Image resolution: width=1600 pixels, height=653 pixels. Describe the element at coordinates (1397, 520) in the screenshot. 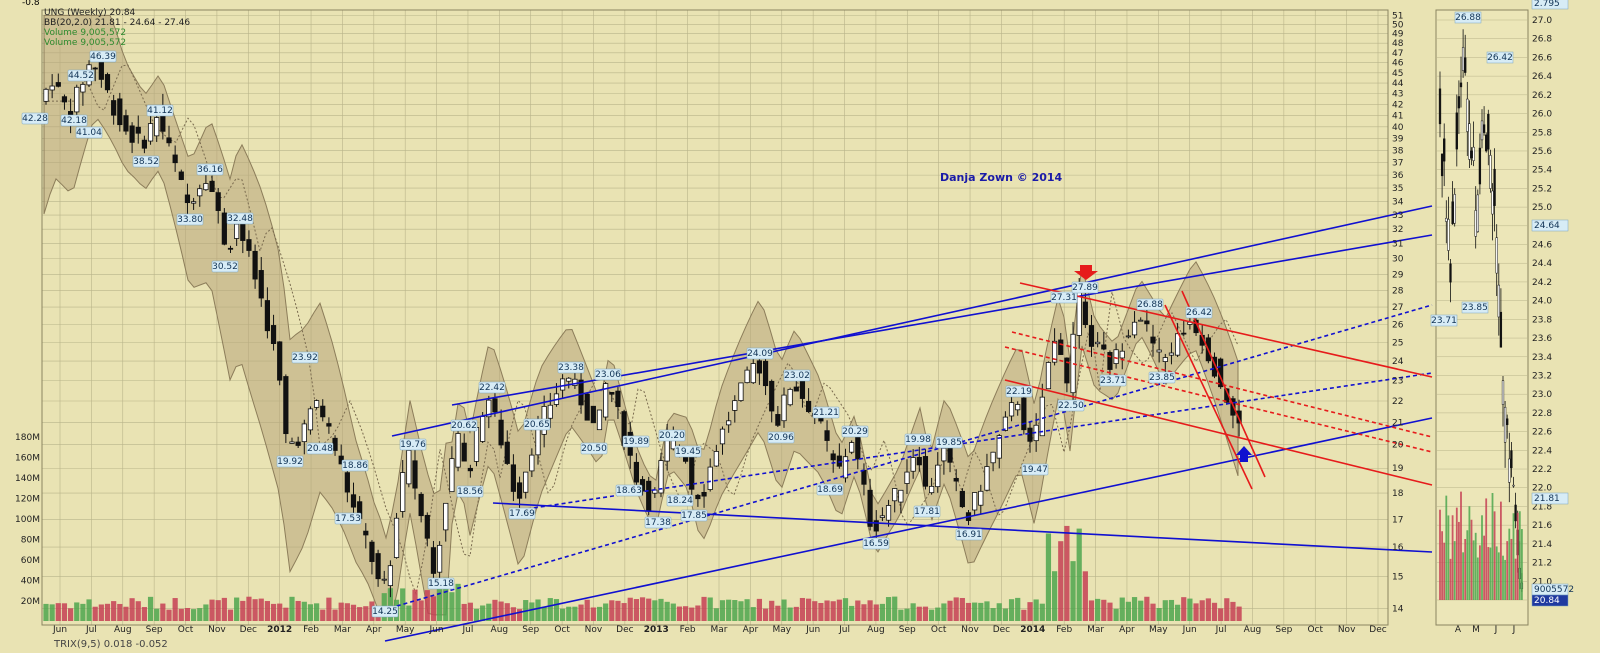

I see `y-axis-tick: 17` at that location.